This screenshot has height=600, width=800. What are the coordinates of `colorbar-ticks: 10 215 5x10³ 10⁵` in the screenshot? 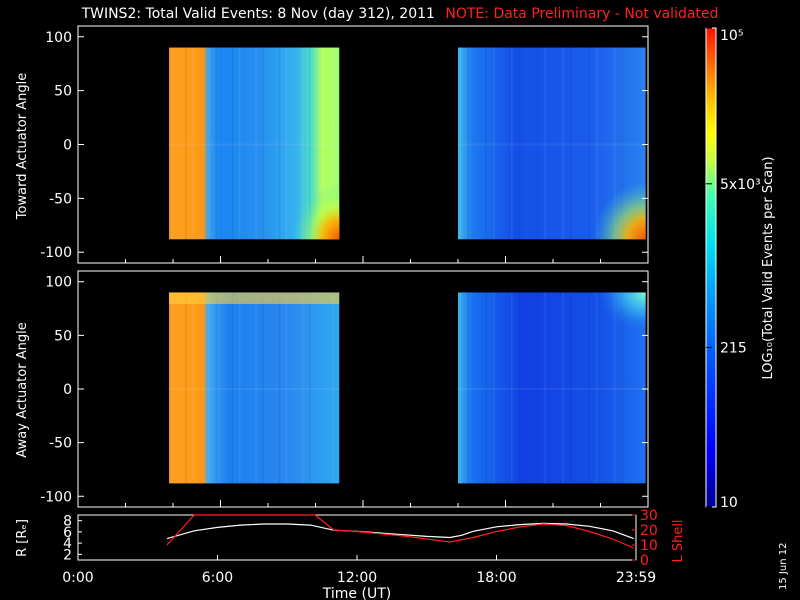 It's located at (733, 269).